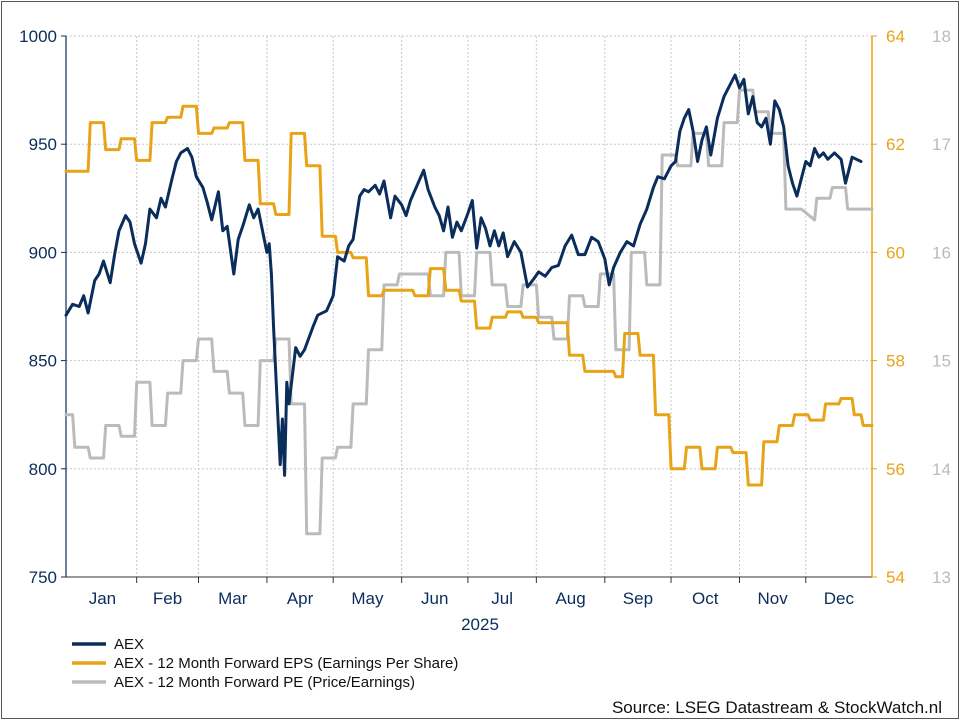 The width and height of the screenshot is (960, 720). Describe the element at coordinates (638, 598) in the screenshot. I see `x-tick-label-sep: Sep` at that location.